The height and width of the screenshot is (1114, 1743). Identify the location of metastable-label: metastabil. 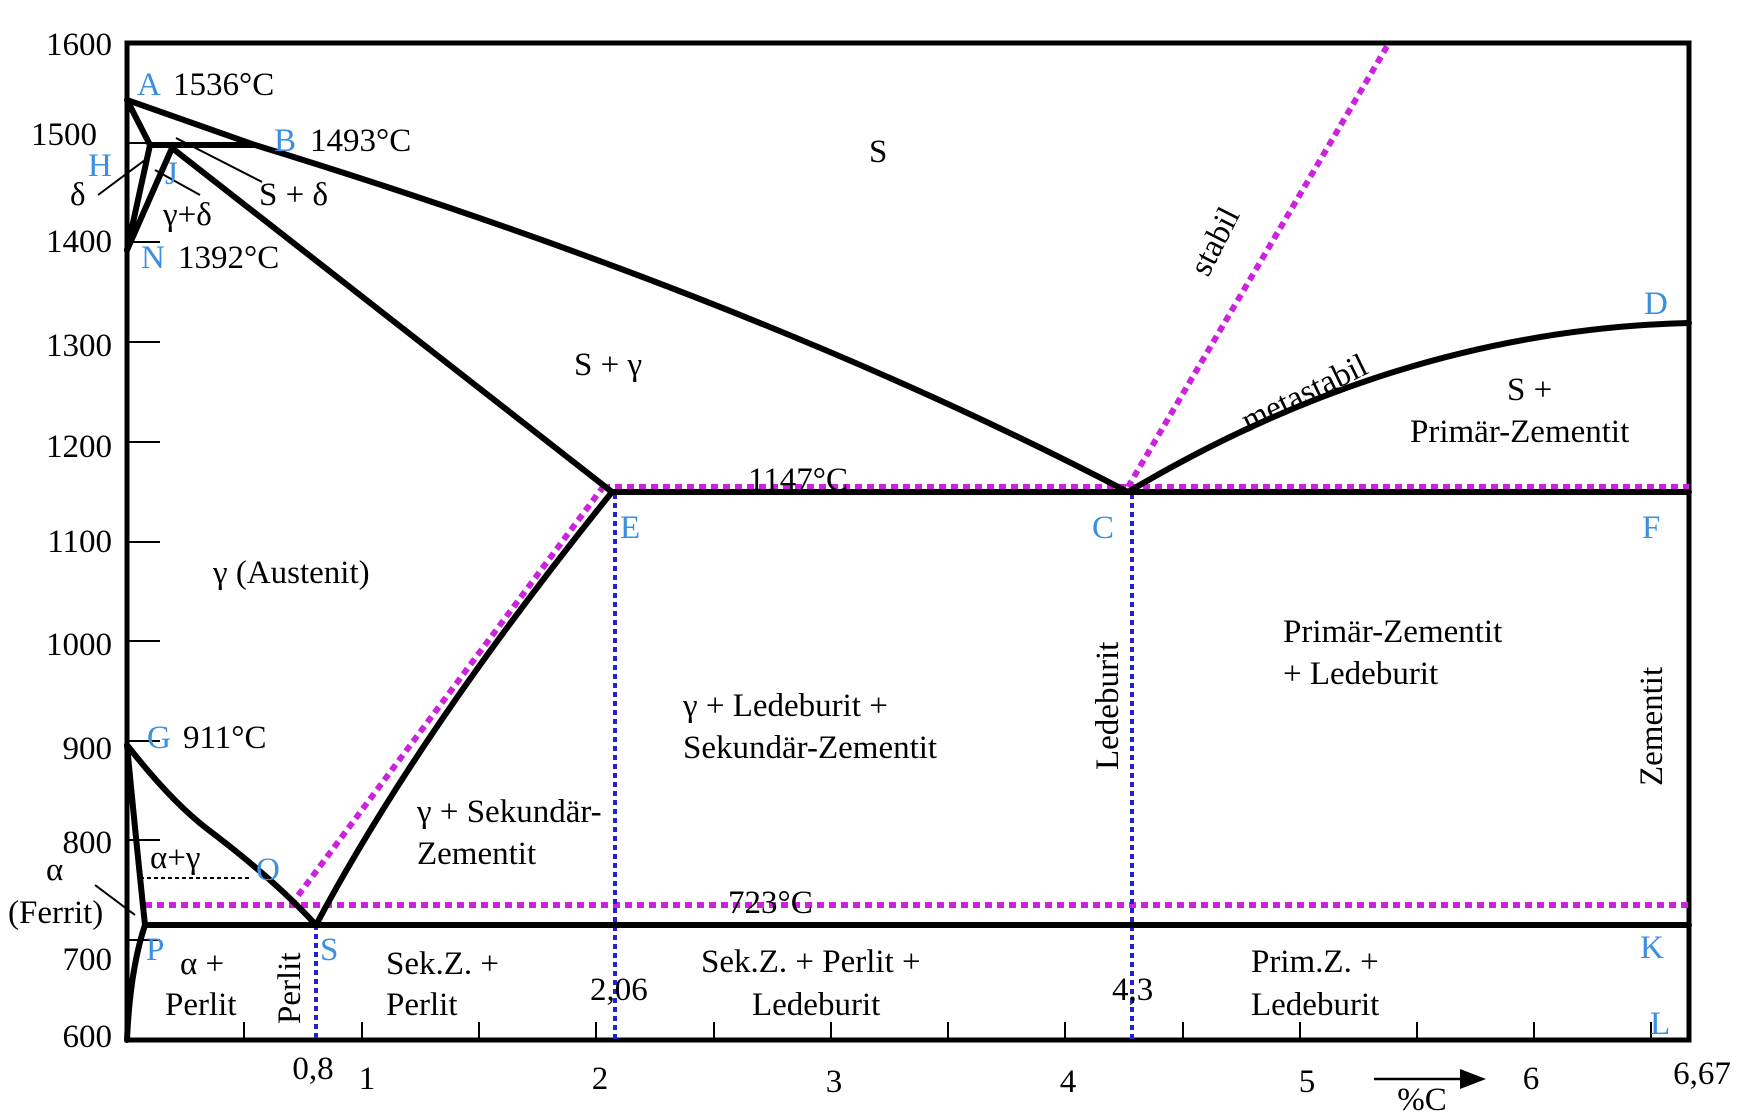
(1305, 393).